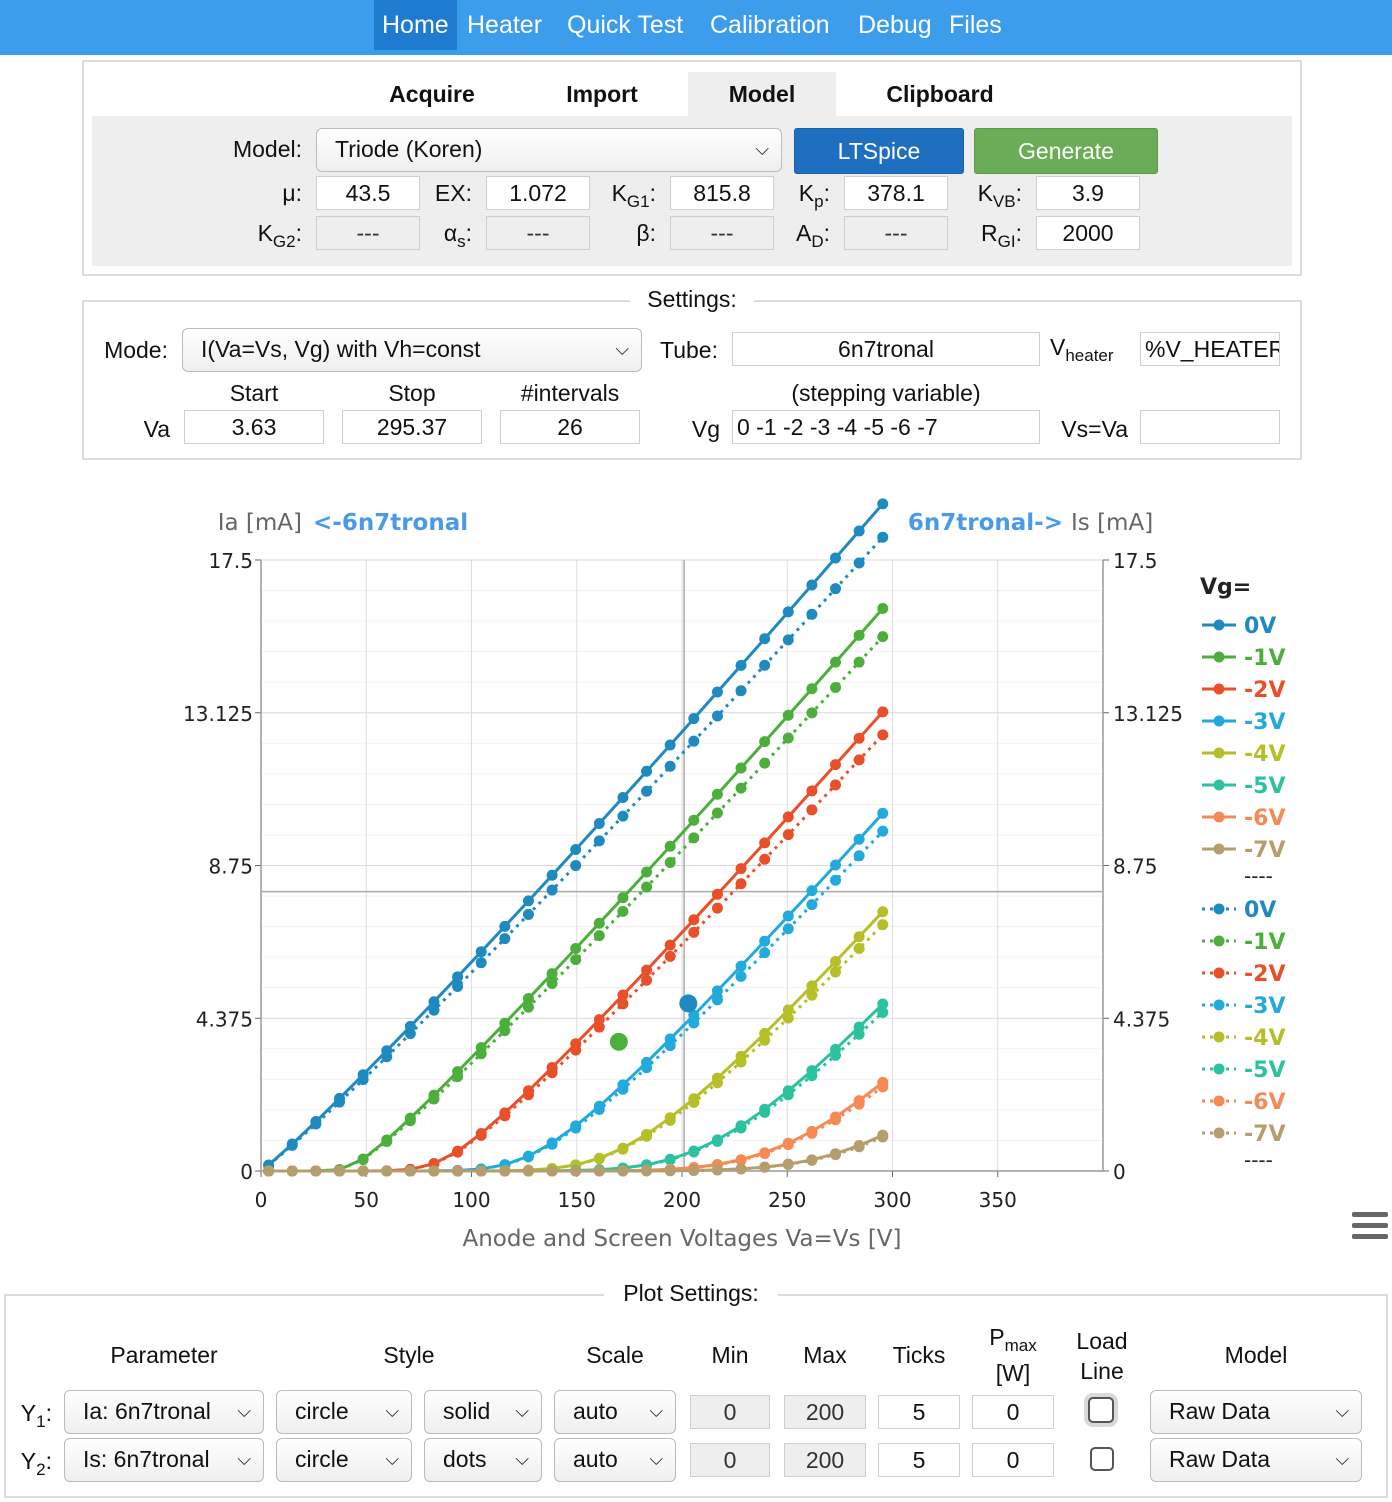 The image size is (1392, 1502). Describe the element at coordinates (1210, 427) in the screenshot. I see `vs-input` at that location.